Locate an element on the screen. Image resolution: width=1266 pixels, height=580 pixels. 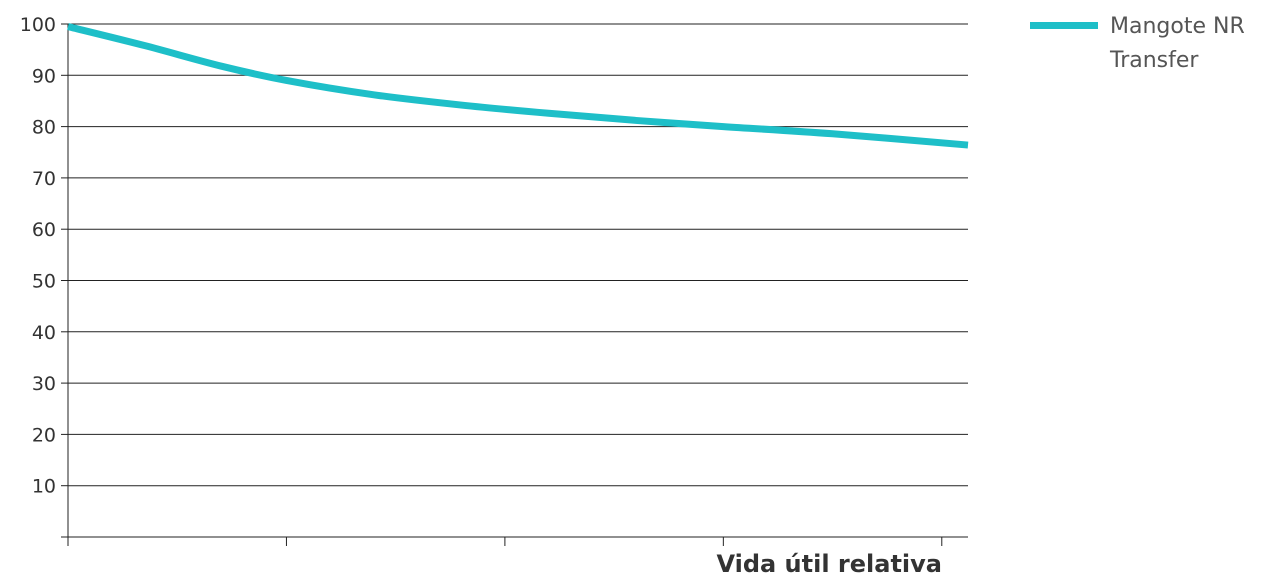
legend-label-0: Mangote NR Transfer is located at coordinates (1177, 43).